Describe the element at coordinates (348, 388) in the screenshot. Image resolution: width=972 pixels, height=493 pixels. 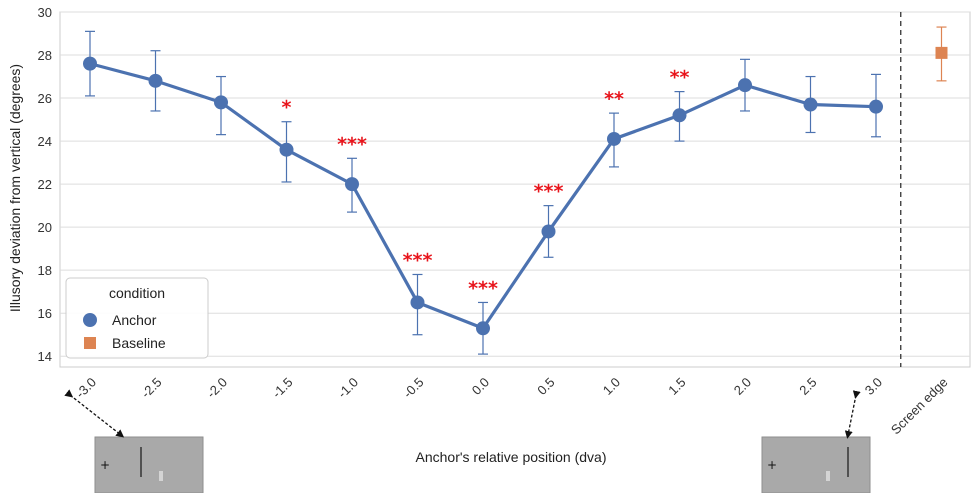
I see `x-tick-label: -1.0` at that location.